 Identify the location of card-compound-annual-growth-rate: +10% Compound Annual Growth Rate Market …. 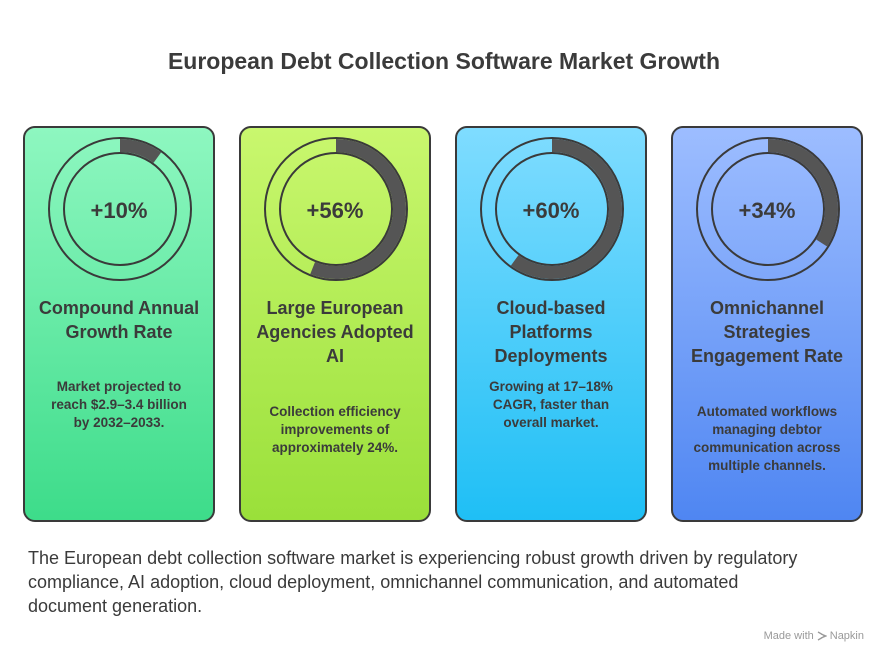
(119, 324).